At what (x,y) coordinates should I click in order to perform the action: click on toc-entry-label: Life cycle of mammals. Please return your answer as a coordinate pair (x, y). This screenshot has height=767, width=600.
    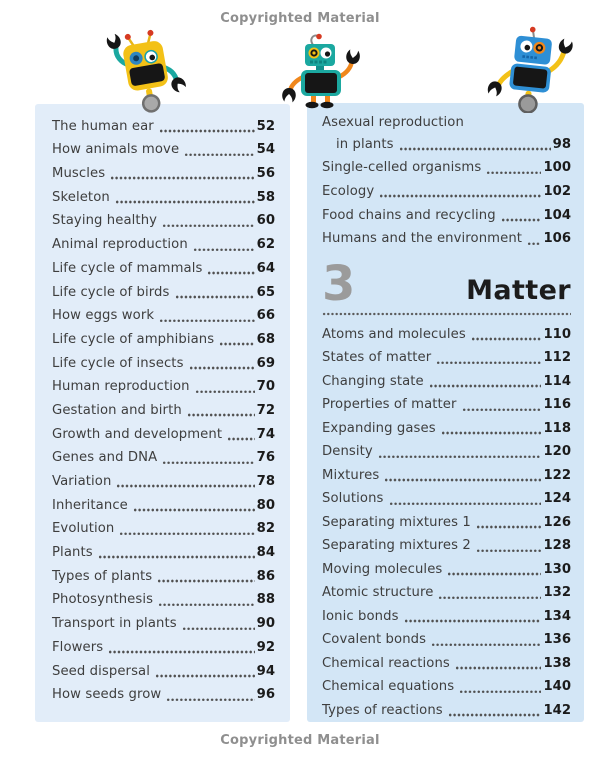
    Looking at the image, I should click on (127, 268).